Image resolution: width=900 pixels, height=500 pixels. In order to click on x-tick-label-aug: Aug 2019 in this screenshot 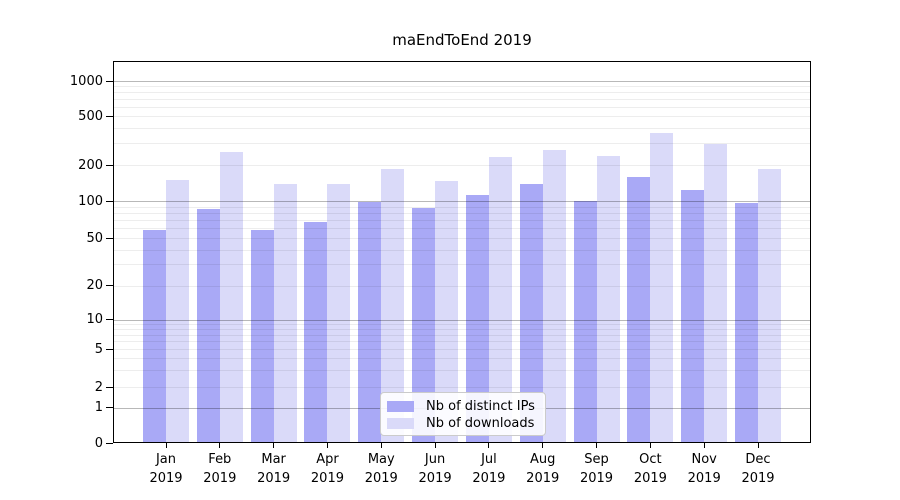, I will do `click(543, 469)`.